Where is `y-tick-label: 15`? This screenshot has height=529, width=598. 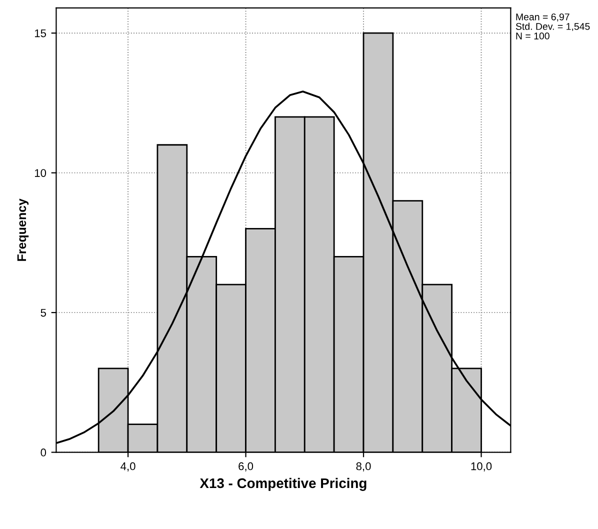
y-tick-label: 15 is located at coordinates (40, 33).